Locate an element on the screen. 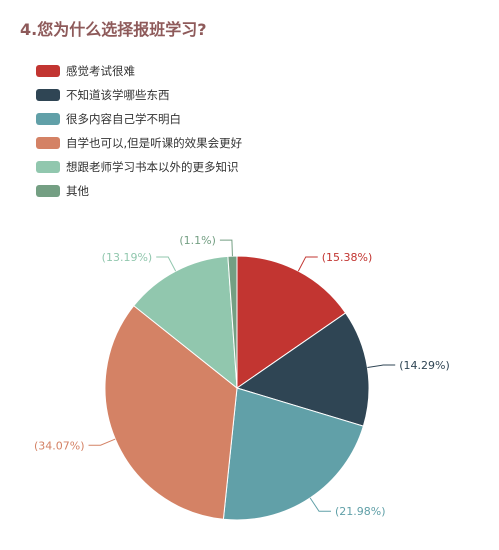  legend-item-4: 自学也可以,但是听课的效果会更好 is located at coordinates (139, 143).